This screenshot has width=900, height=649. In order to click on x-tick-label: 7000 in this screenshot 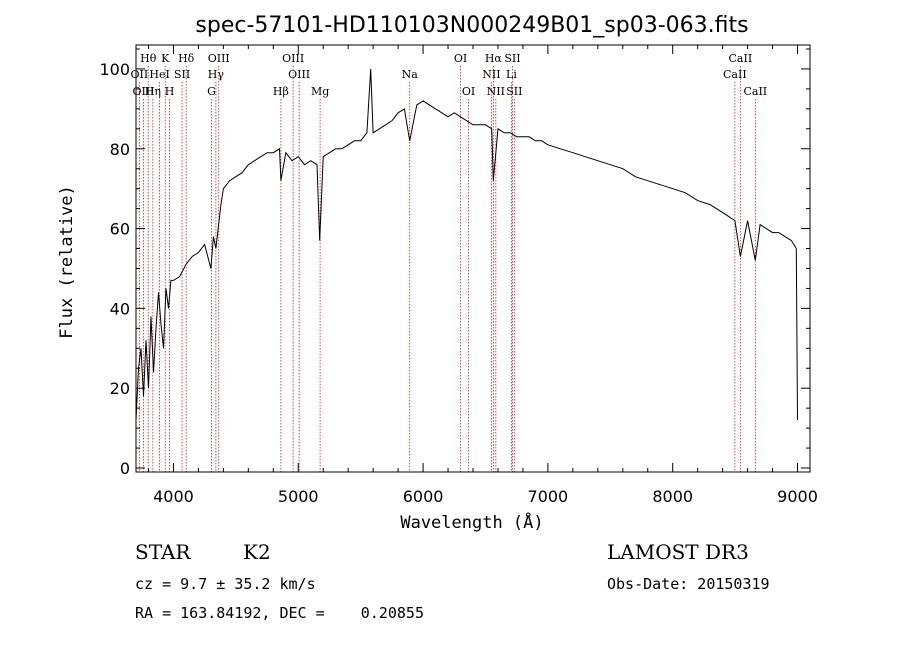, I will do `click(548, 496)`.